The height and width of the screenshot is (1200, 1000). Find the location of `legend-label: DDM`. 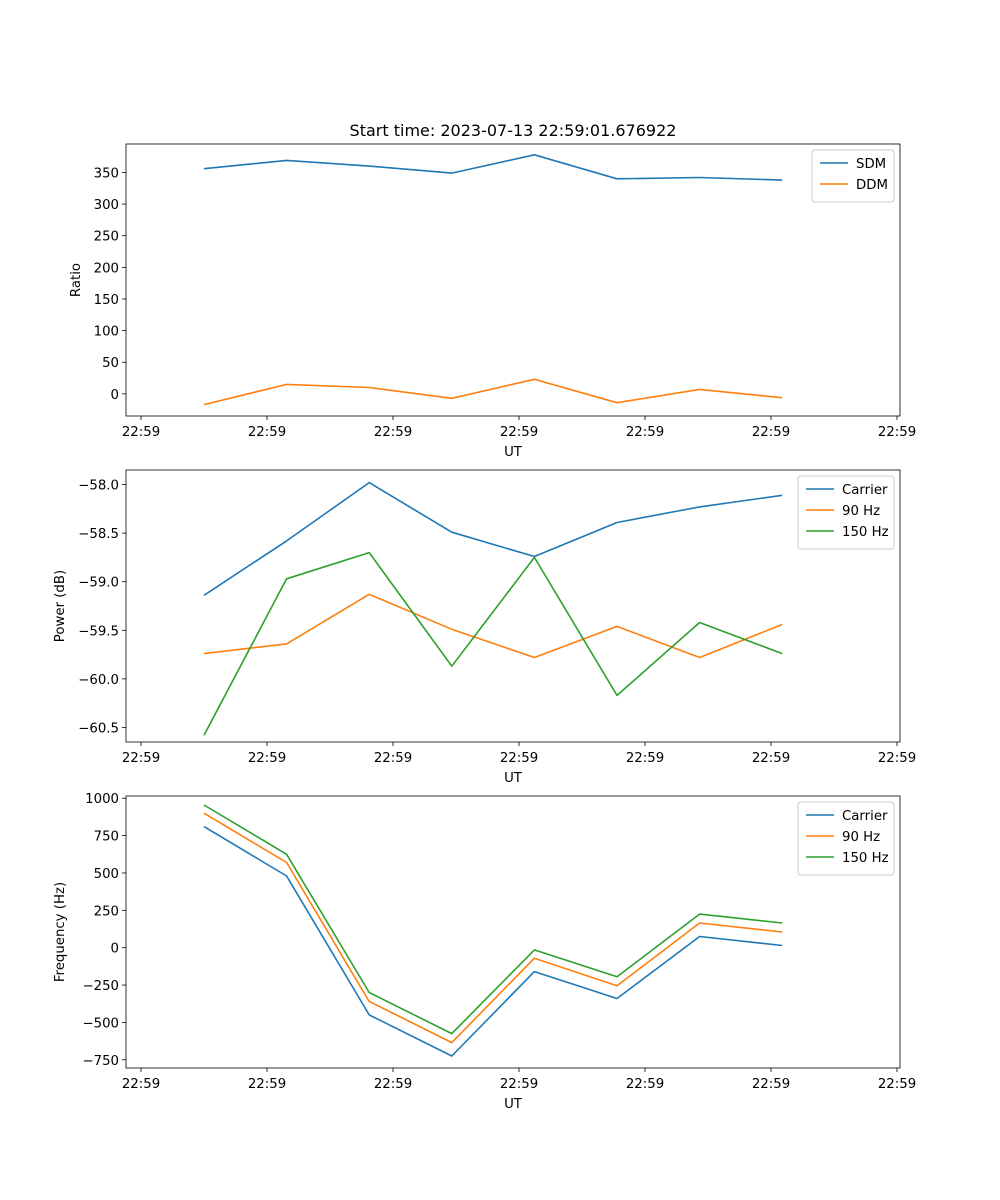

legend-label: DDM is located at coordinates (872, 185).